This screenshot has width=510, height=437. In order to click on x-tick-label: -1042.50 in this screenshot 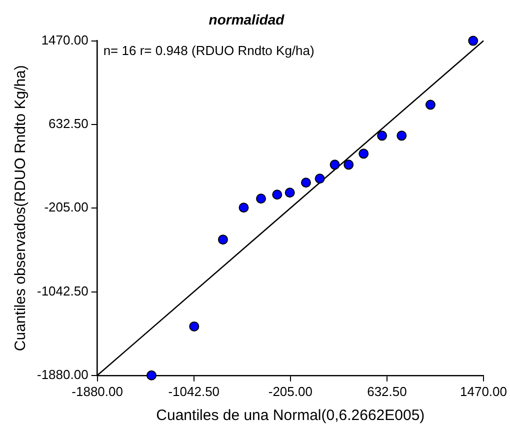, I will do `click(194, 391)`.